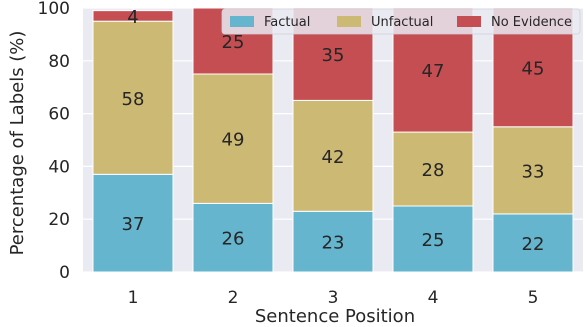  I want to click on data-label-unfactual-5: 33, so click(533, 171).